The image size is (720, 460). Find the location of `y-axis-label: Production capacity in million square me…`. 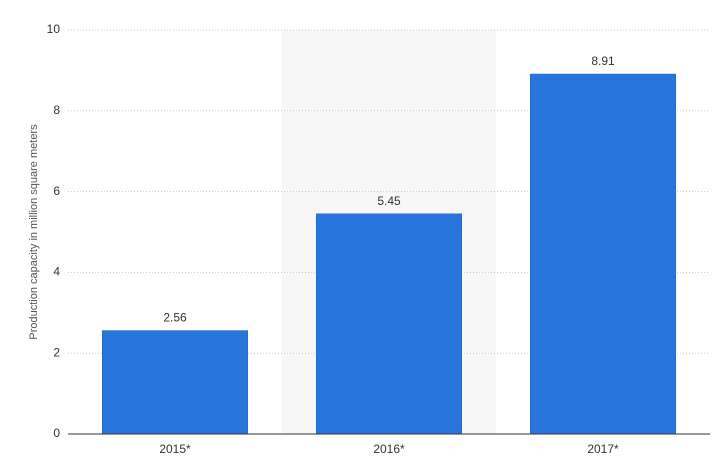

y-axis-label: Production capacity in million square me… is located at coordinates (34, 232).